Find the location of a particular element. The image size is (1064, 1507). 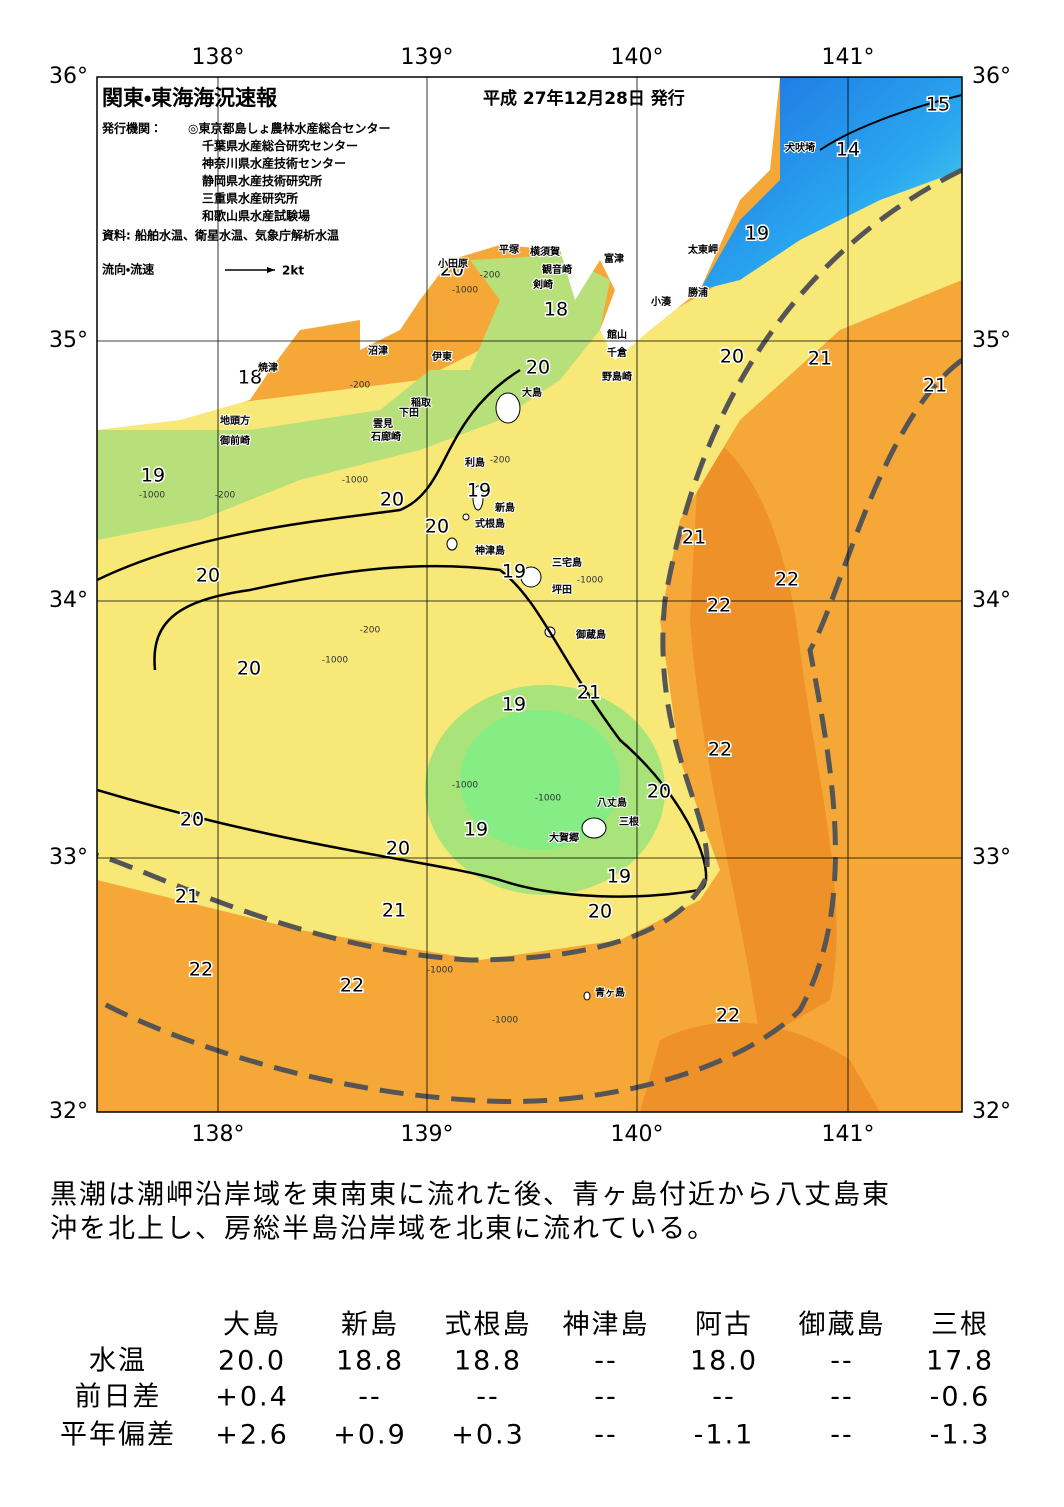

place-name: 下田 is located at coordinates (409, 413).